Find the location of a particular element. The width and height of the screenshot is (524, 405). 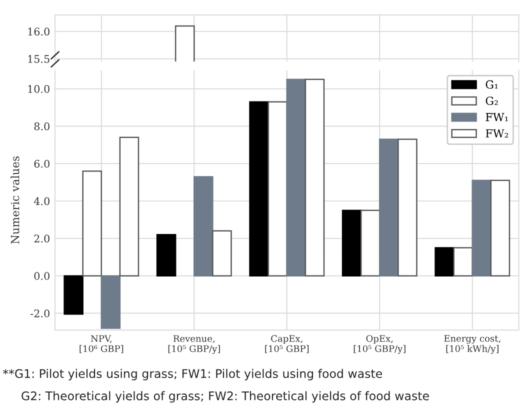

y-tick-label: 10.0 is located at coordinates (39, 88).